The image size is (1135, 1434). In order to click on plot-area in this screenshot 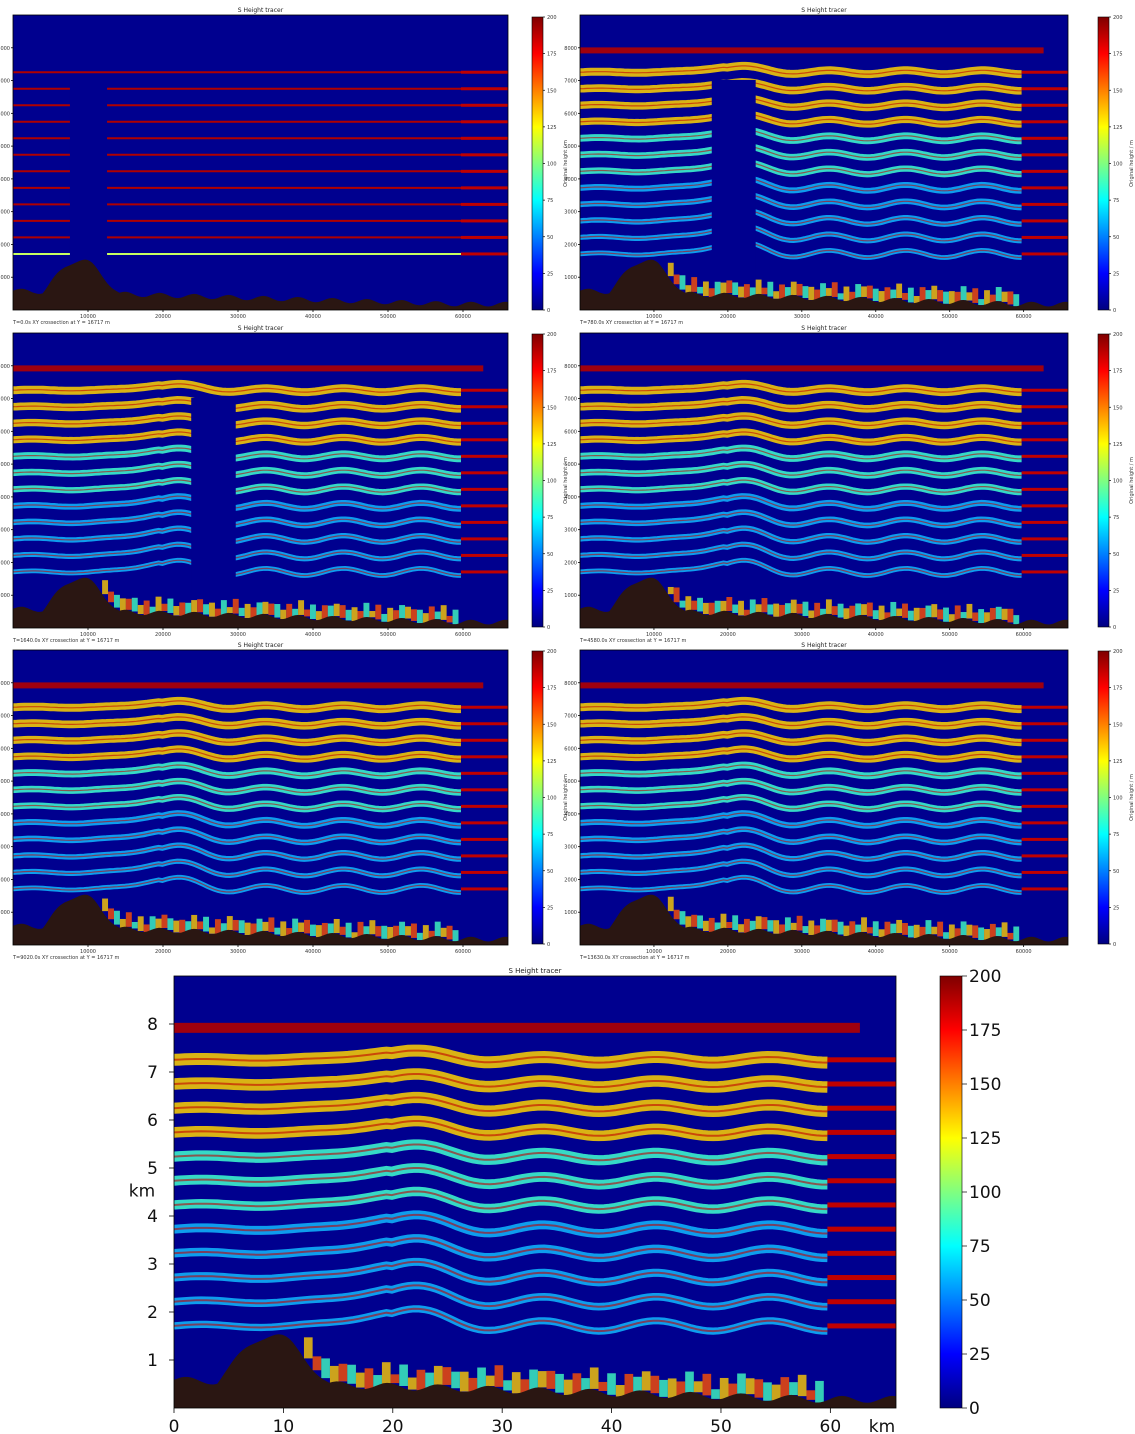, I will do `click(260, 480)`.